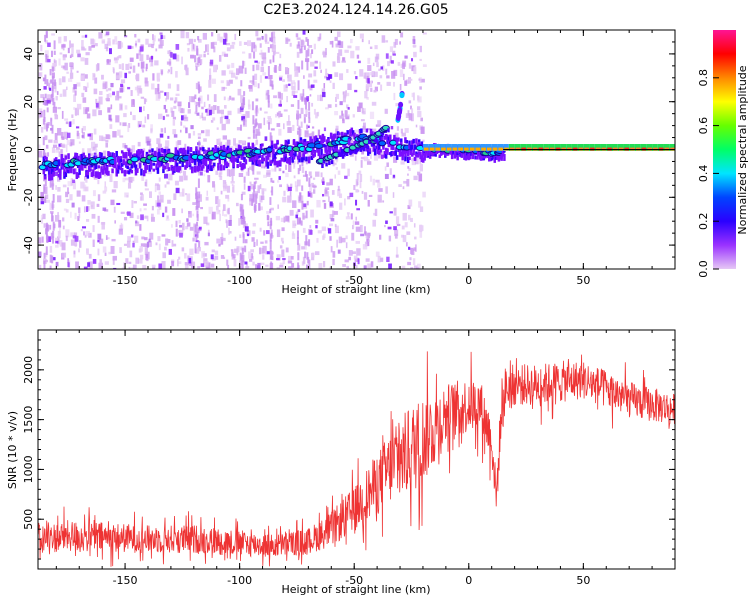 The width and height of the screenshot is (750, 600). What do you see at coordinates (344, 154) in the screenshot?
I see `second-track-cell` at bounding box center [344, 154].